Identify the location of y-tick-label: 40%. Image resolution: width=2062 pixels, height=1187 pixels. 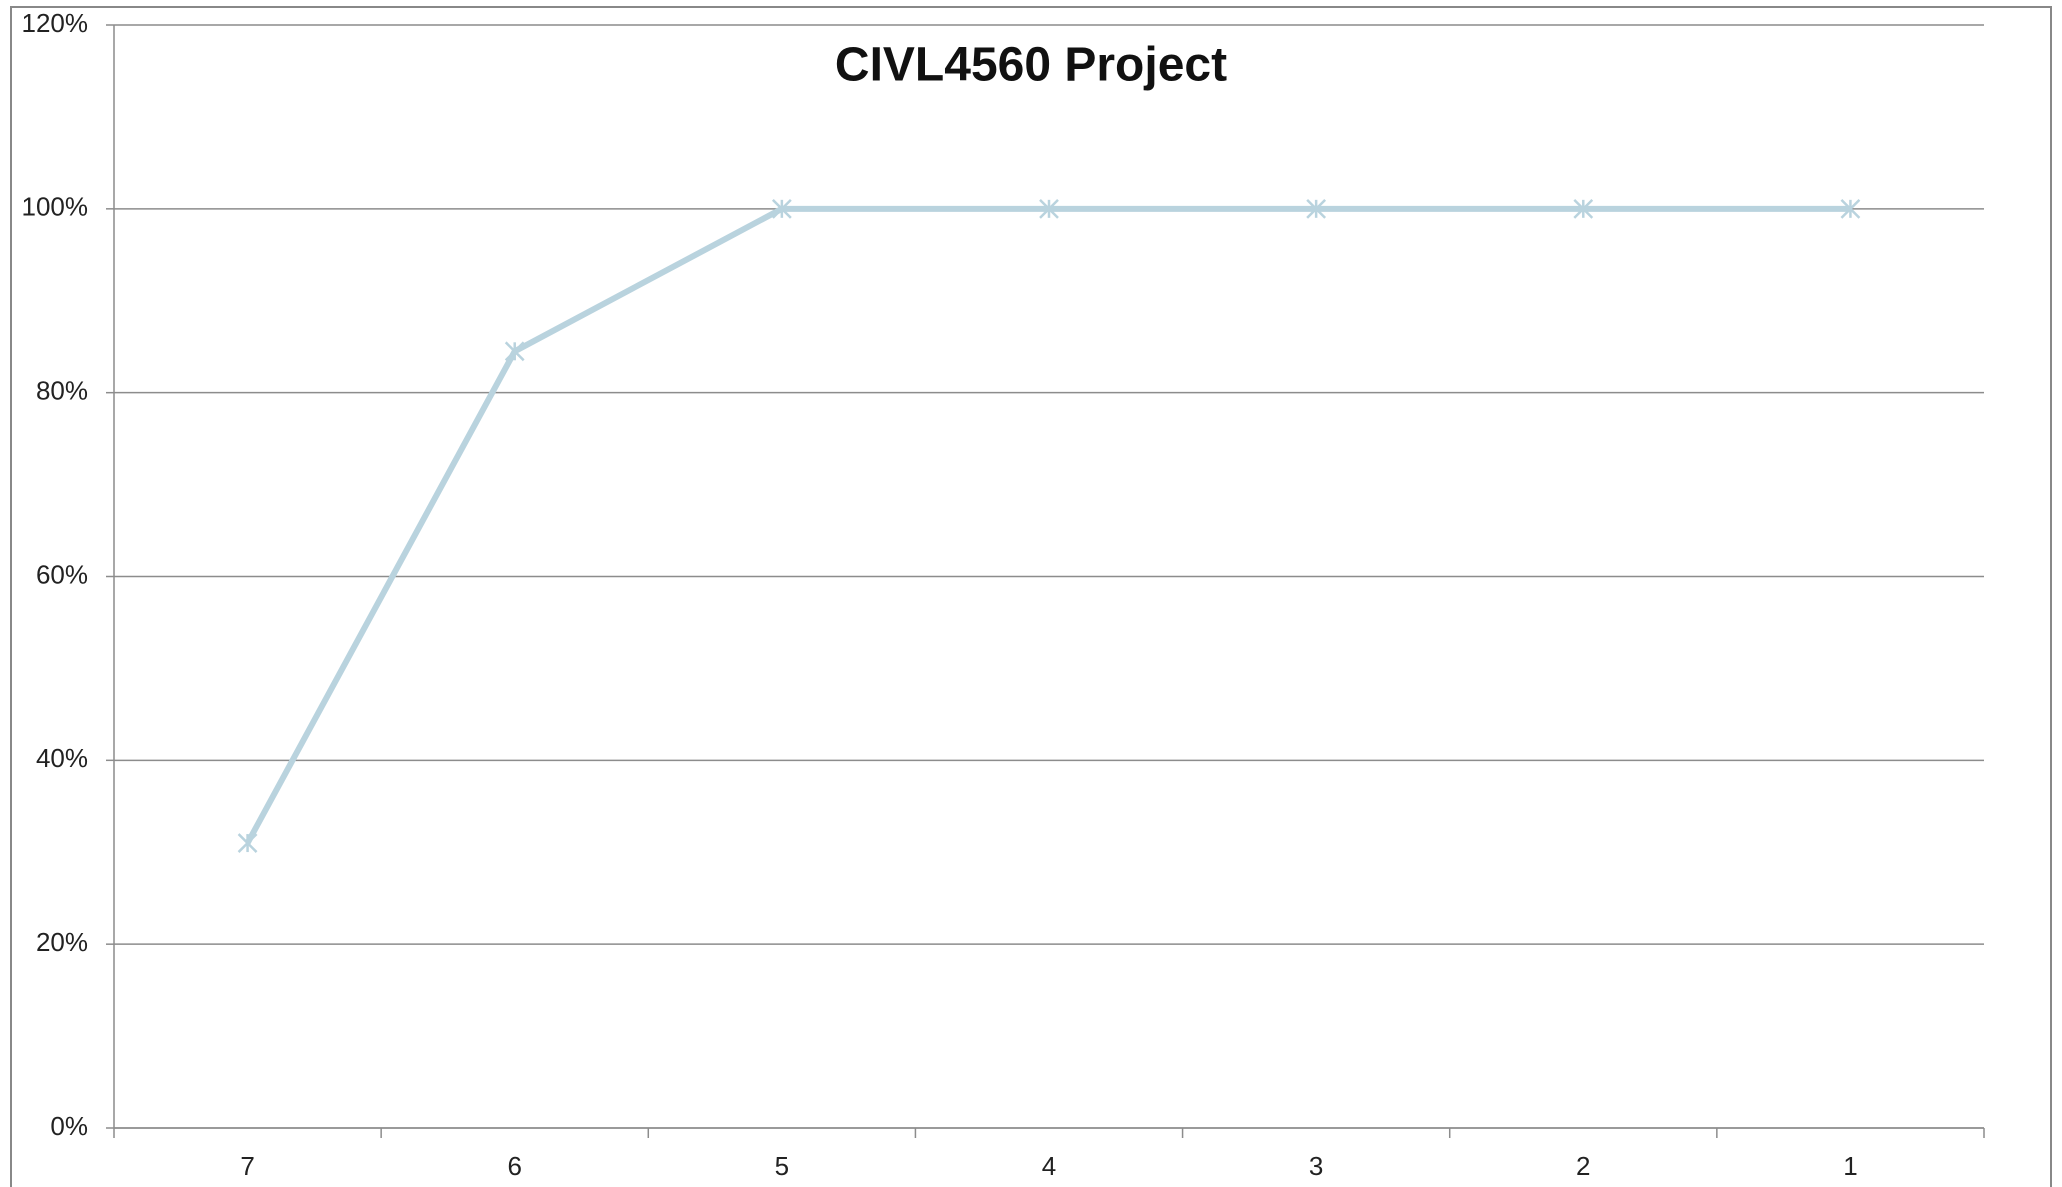
(62, 758).